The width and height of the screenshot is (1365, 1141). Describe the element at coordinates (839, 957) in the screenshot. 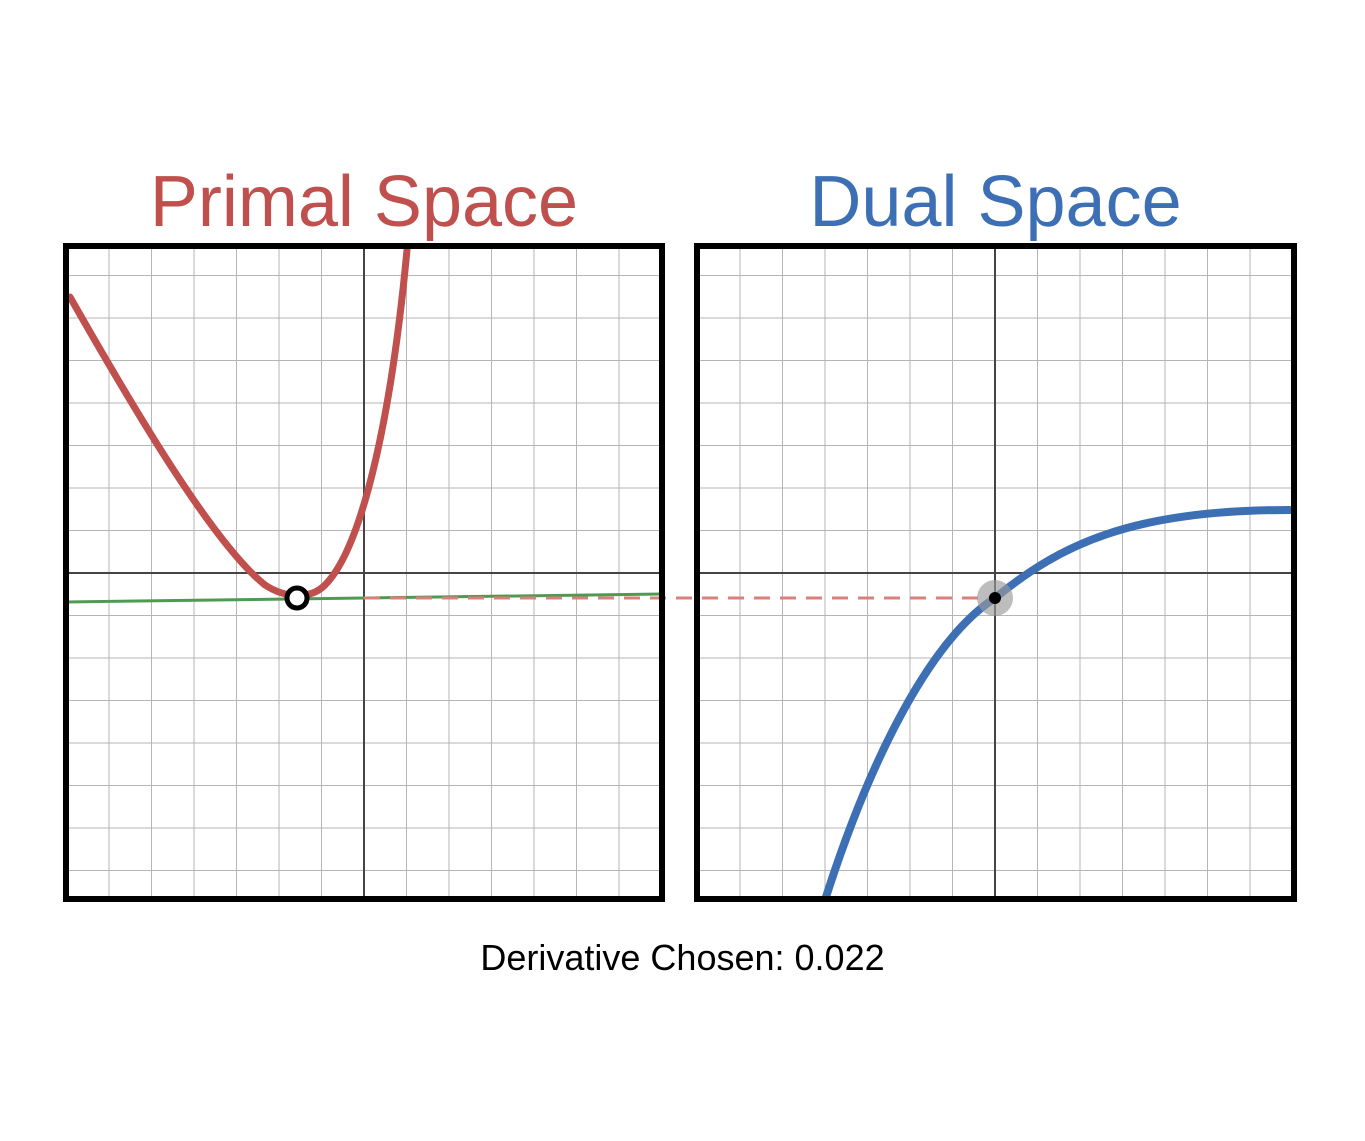

I see `derivative-value: 0.022` at that location.